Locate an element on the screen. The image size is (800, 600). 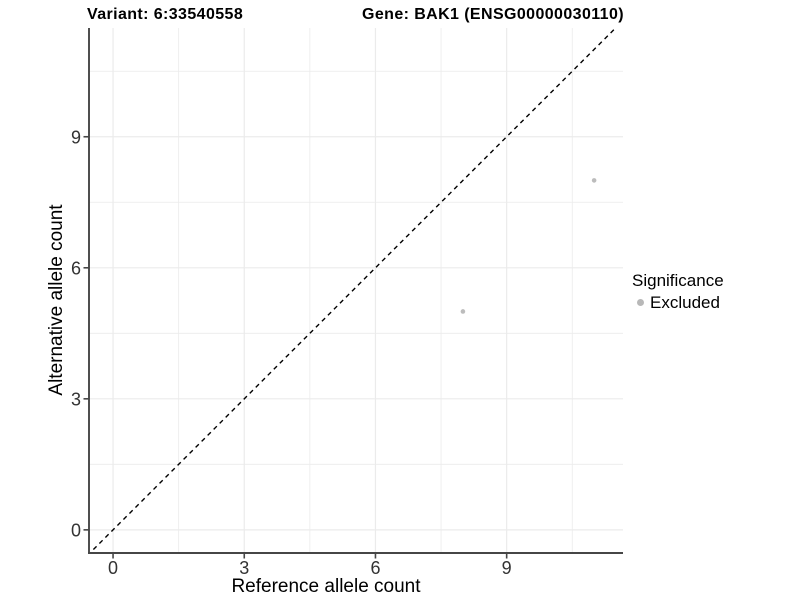
legend-title: Significance is located at coordinates (678, 280).